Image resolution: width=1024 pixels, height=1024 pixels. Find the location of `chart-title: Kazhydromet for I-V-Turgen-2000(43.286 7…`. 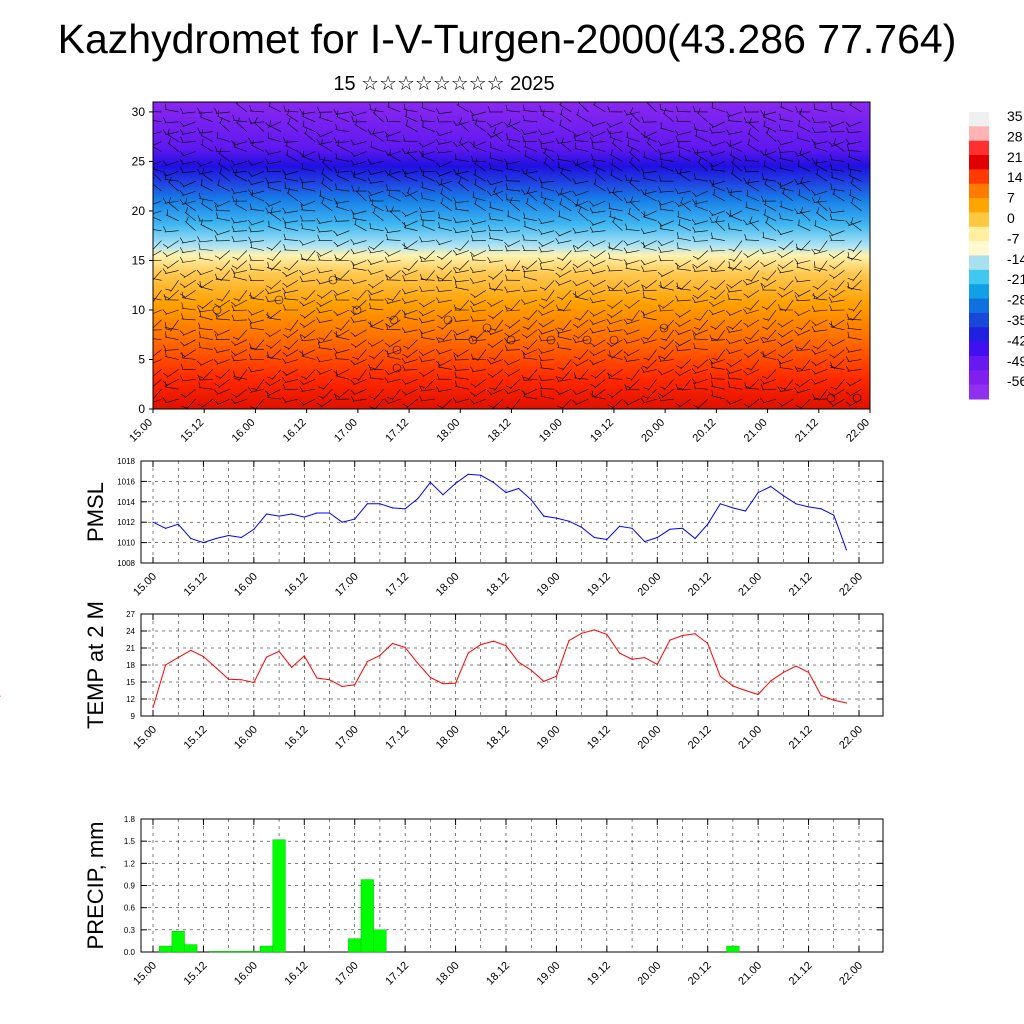

chart-title: Kazhydromet for I-V-Turgen-2000(43.286 7… is located at coordinates (507, 39).